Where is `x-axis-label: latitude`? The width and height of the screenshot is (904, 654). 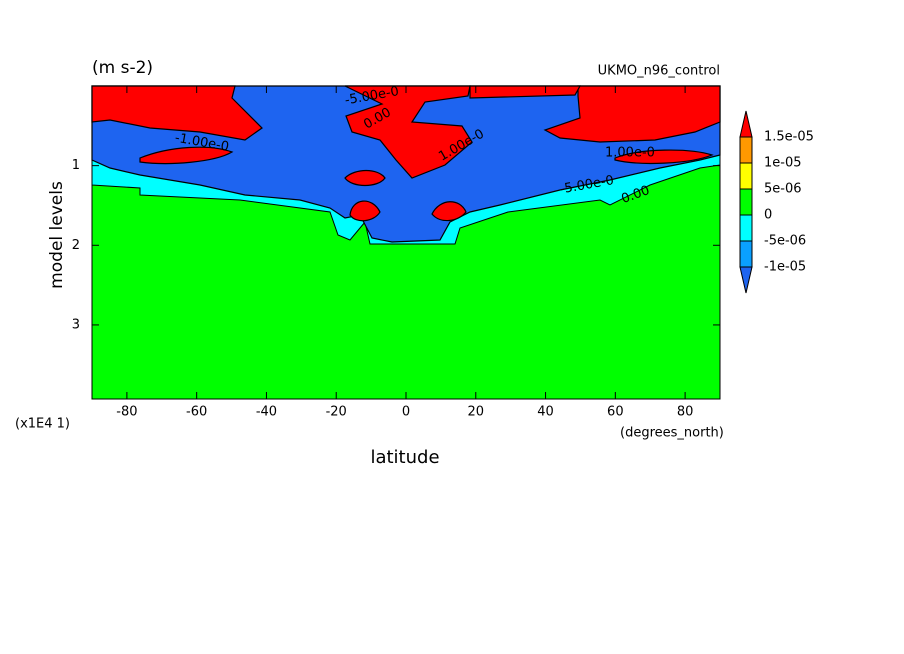 x-axis-label: latitude is located at coordinates (404, 457).